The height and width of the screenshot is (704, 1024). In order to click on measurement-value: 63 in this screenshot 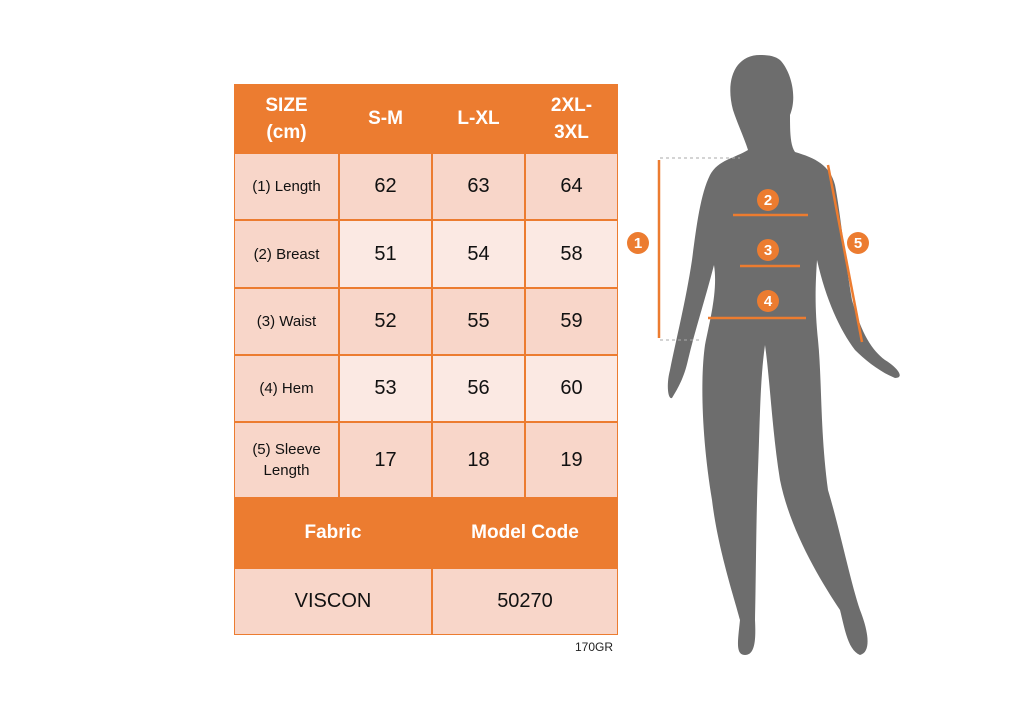, I will do `click(478, 186)`.